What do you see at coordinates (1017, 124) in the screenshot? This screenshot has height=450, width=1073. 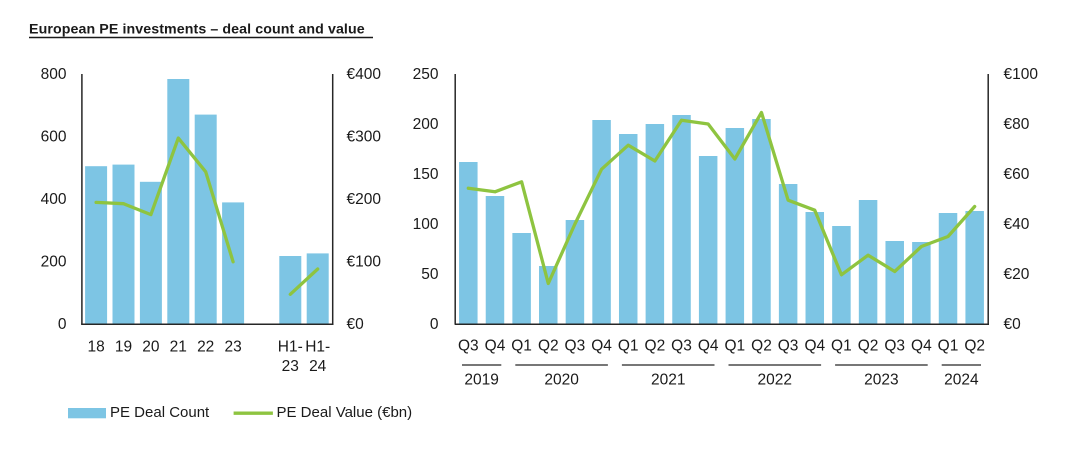 I see `svg-text: €80` at bounding box center [1017, 124].